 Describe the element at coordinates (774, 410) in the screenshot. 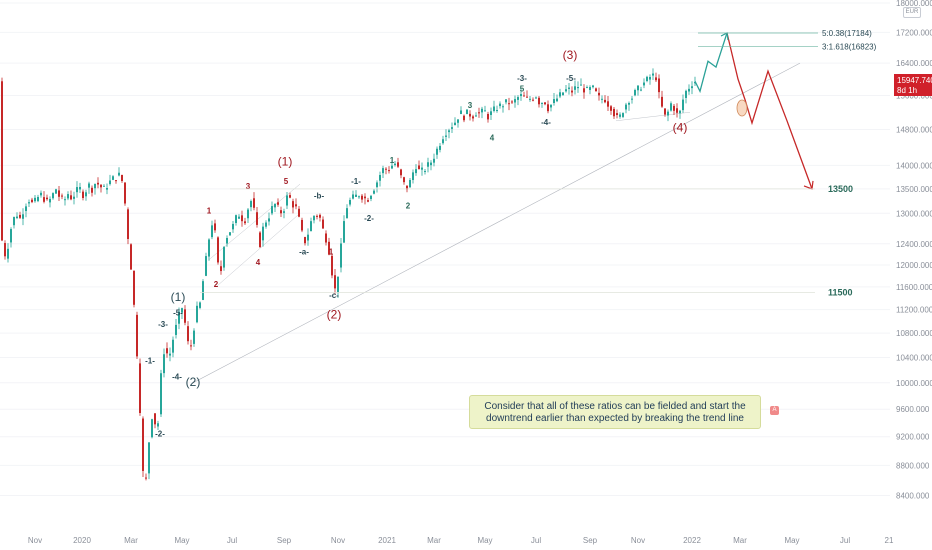

I see `annotation-badge-icon: A` at that location.